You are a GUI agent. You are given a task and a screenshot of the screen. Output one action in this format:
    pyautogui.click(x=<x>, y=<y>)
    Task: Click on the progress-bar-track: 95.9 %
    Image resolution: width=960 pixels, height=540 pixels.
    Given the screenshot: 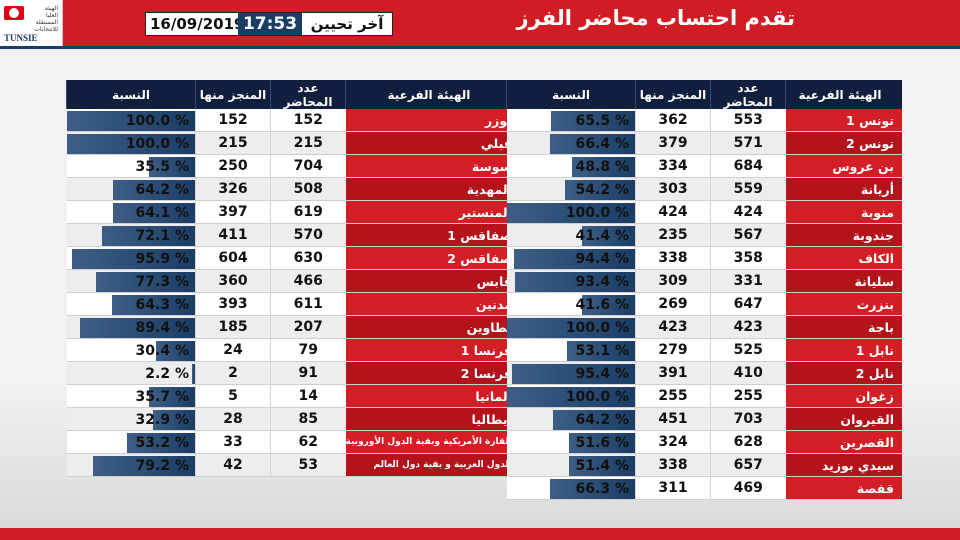 What is the action you would take?
    pyautogui.click(x=131, y=258)
    